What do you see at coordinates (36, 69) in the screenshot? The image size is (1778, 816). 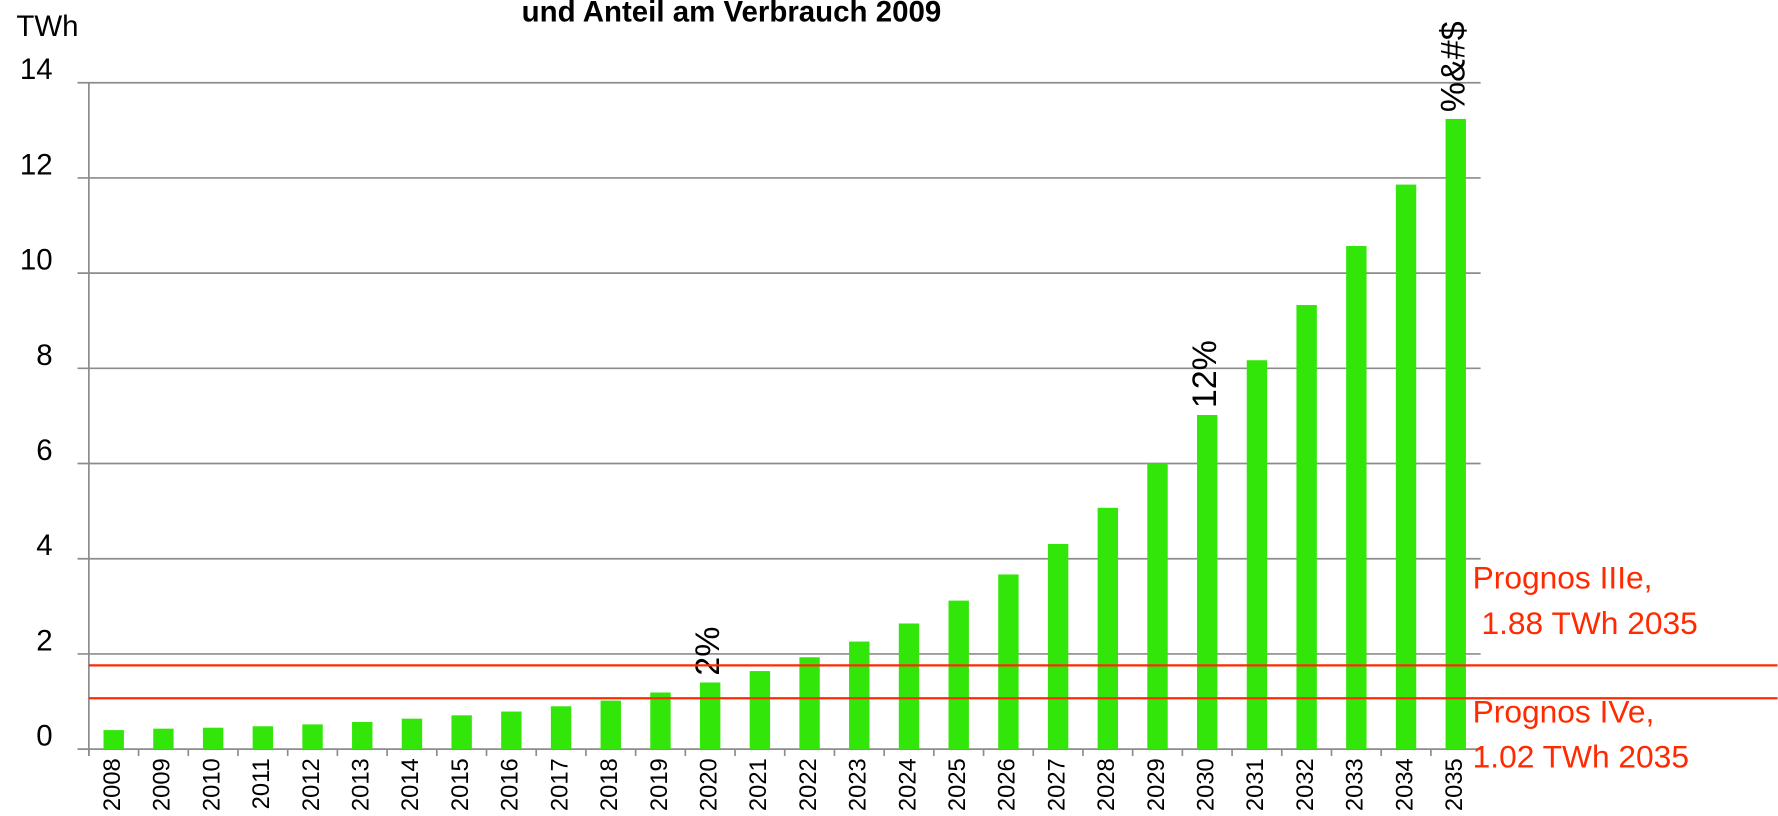 I see `y-tick-label: 14` at bounding box center [36, 69].